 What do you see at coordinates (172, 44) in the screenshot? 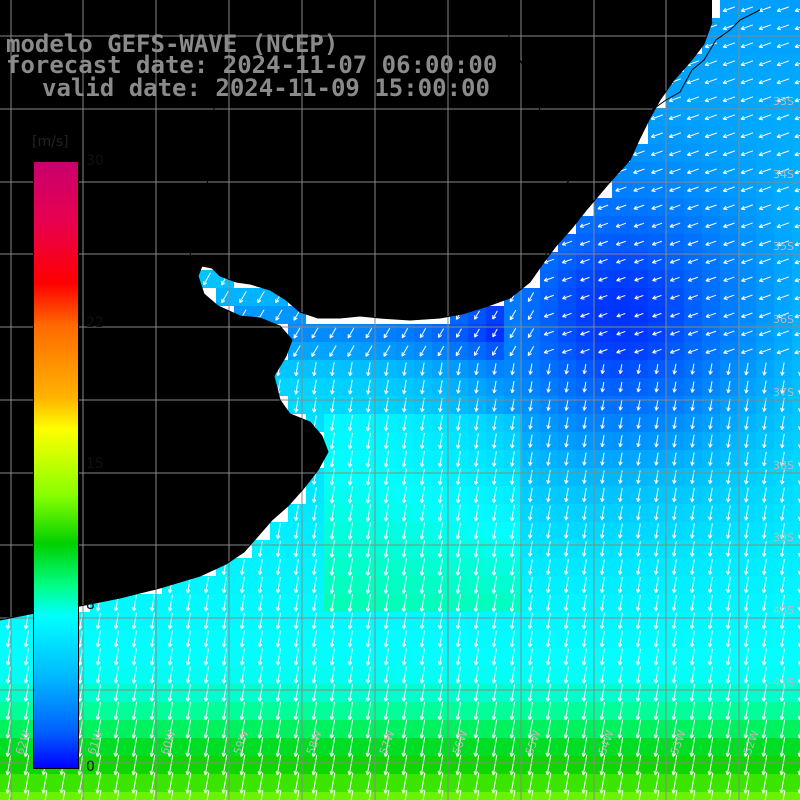
I see `model-title: modelo GEFS-WAVE (NCEP)` at bounding box center [172, 44].